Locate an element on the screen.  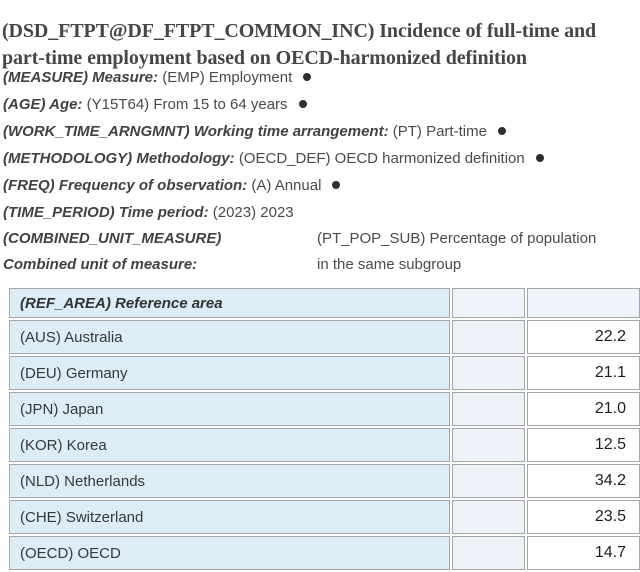
filter-value: (Y15T64) From 15 to 64 years is located at coordinates (187, 104).